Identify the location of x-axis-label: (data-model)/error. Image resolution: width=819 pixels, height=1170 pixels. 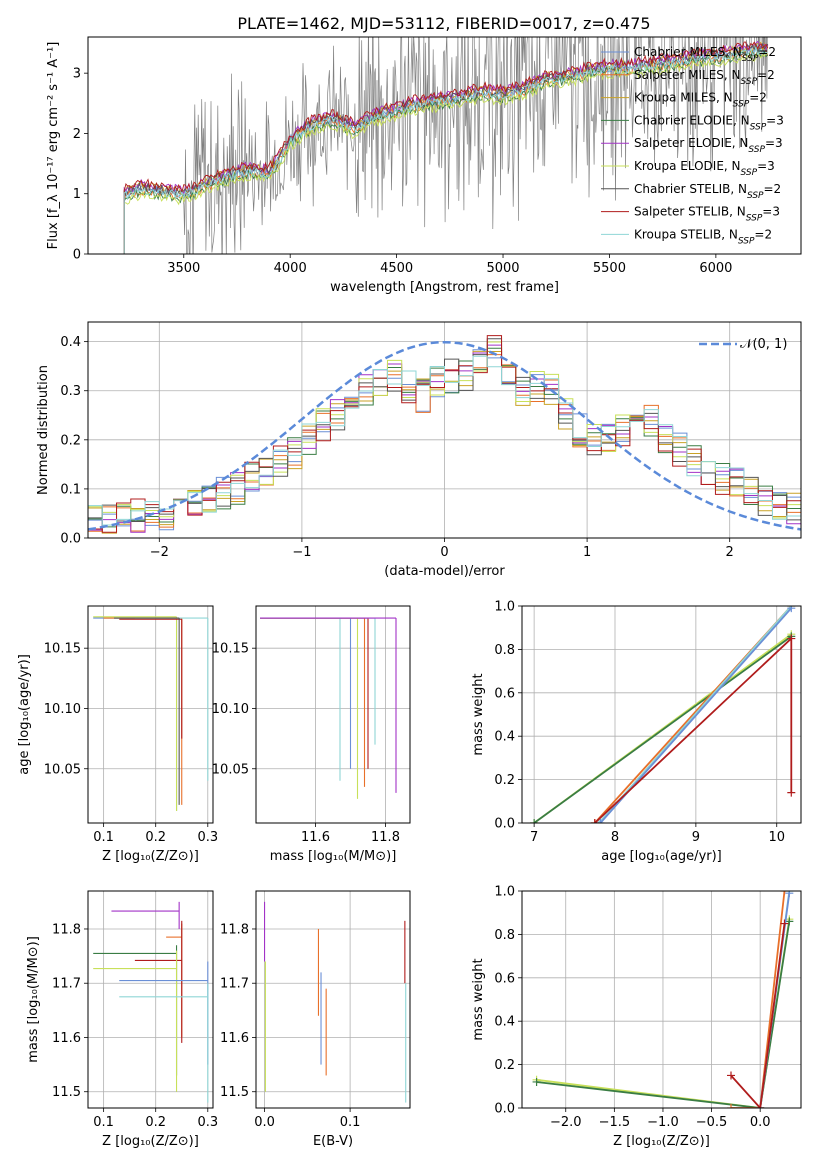
(444, 571).